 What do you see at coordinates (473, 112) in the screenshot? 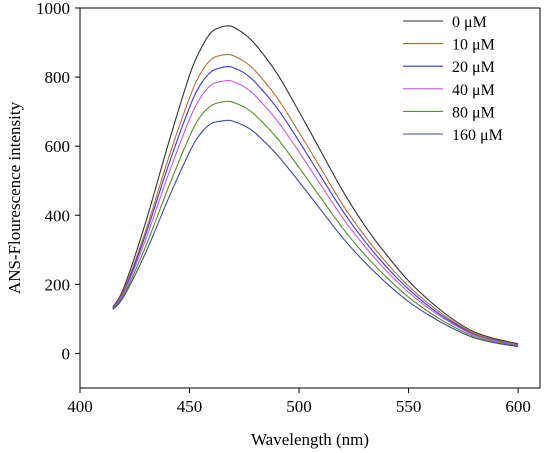
I see `legend-label-4: 80 μM` at bounding box center [473, 112].